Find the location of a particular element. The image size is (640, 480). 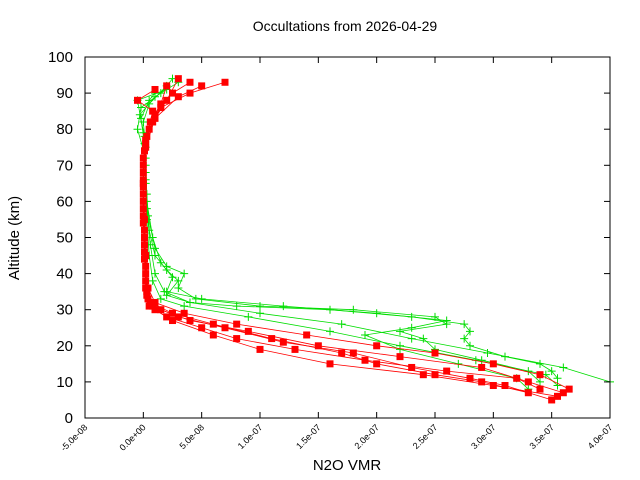

y-tick-label: 50 is located at coordinates (64, 238).